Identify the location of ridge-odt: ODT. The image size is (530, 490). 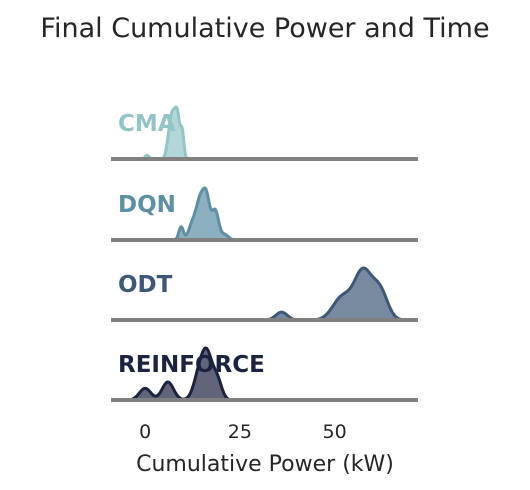
(264, 294).